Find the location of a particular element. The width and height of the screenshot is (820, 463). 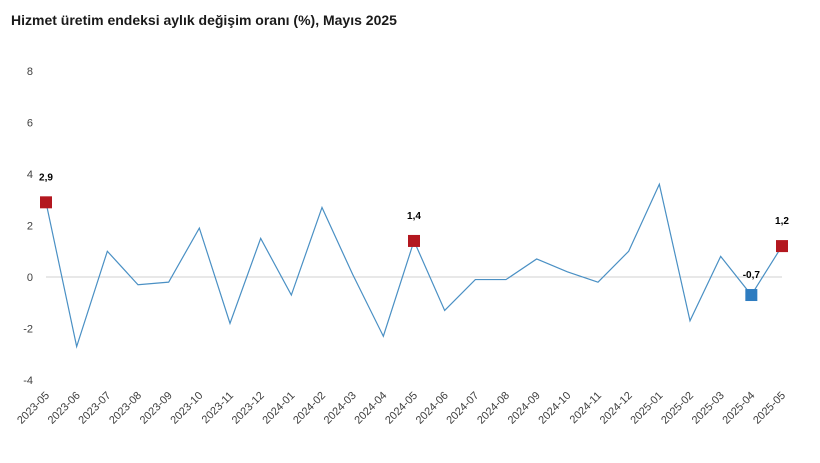

data-label: 1,4 is located at coordinates (414, 216).